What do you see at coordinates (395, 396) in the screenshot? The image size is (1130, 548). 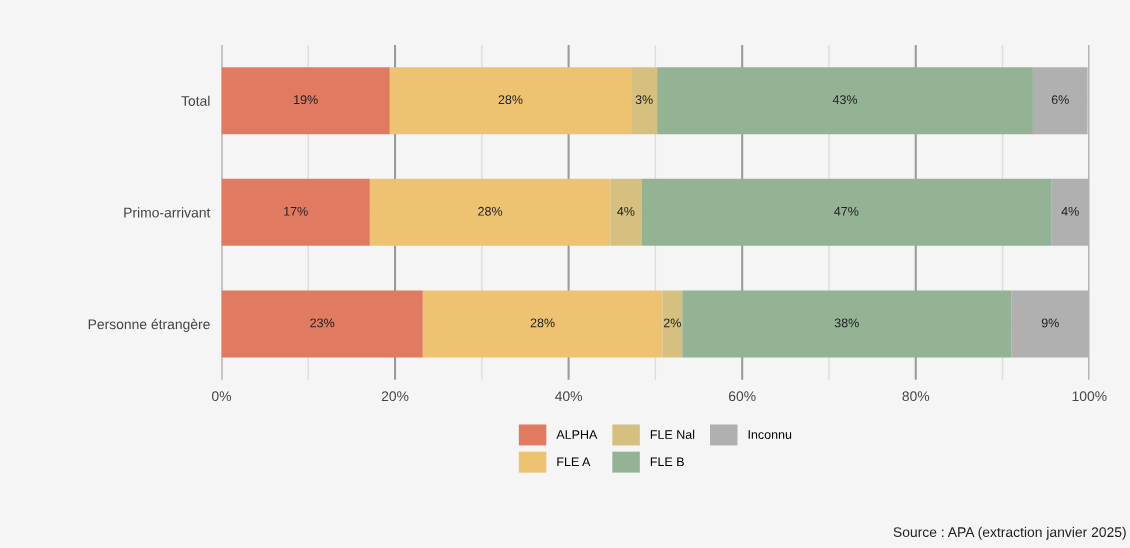 I see `x-tick-label: 20%` at bounding box center [395, 396].